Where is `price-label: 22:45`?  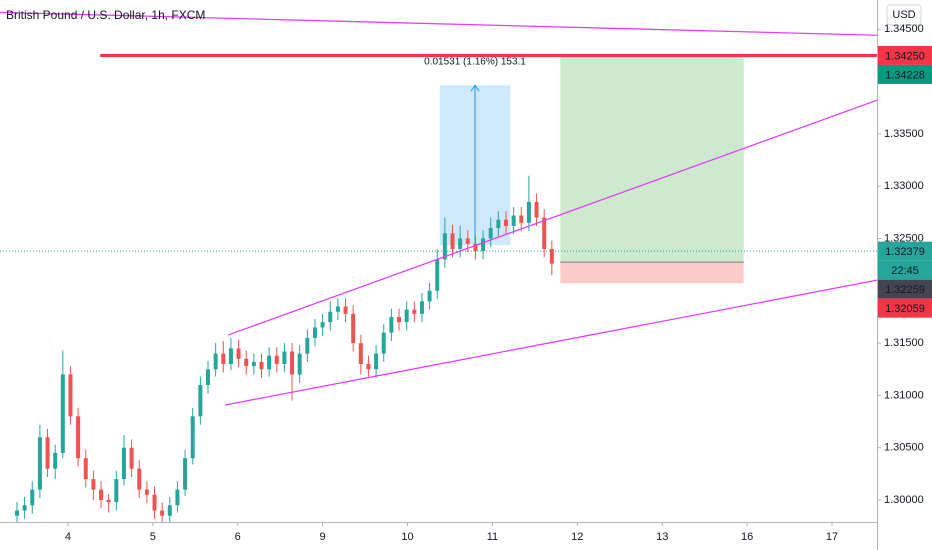 price-label: 22:45 is located at coordinates (905, 271).